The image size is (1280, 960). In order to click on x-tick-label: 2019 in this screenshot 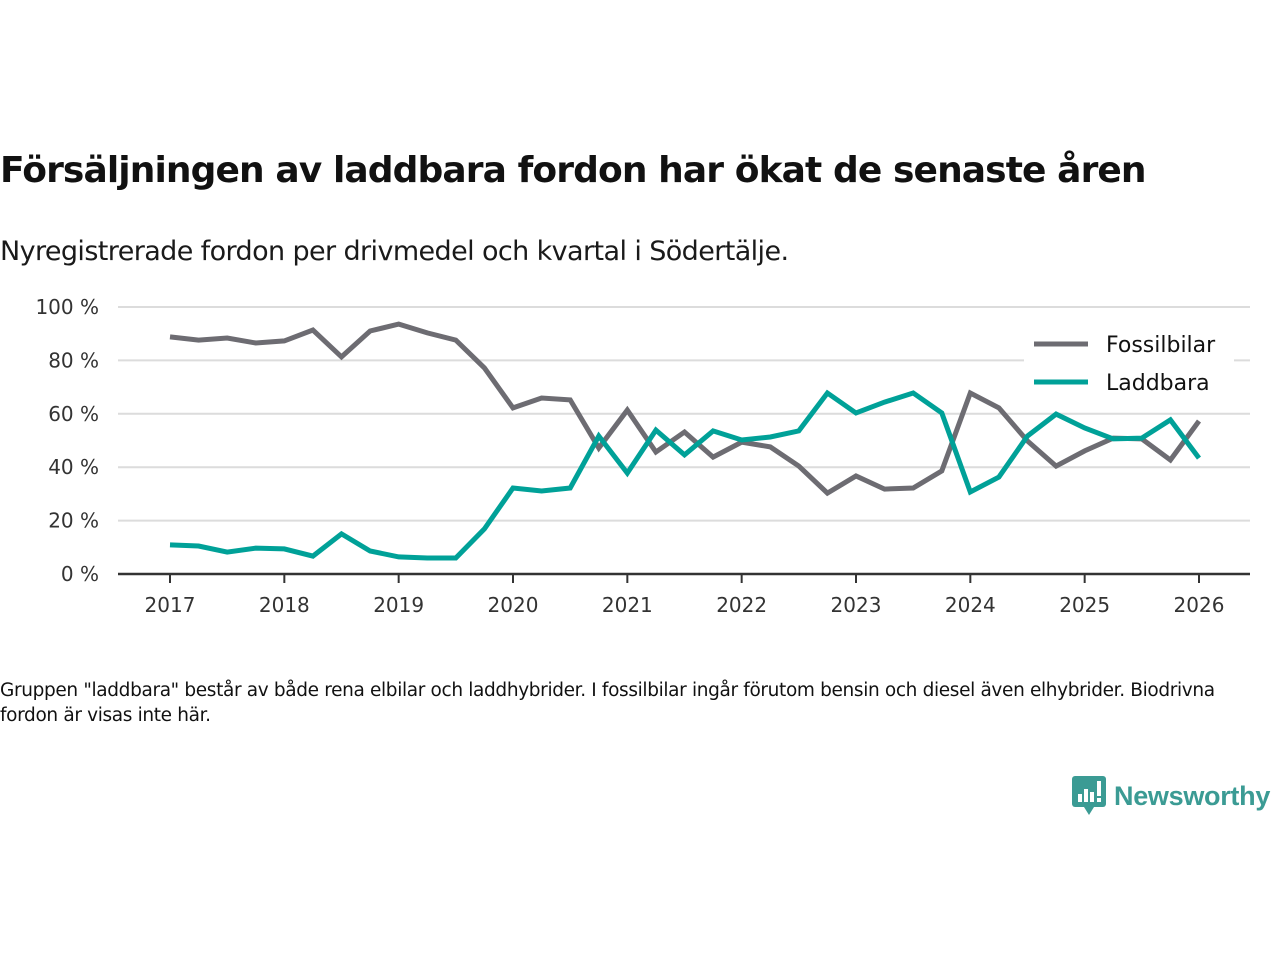, I will do `click(398, 605)`.